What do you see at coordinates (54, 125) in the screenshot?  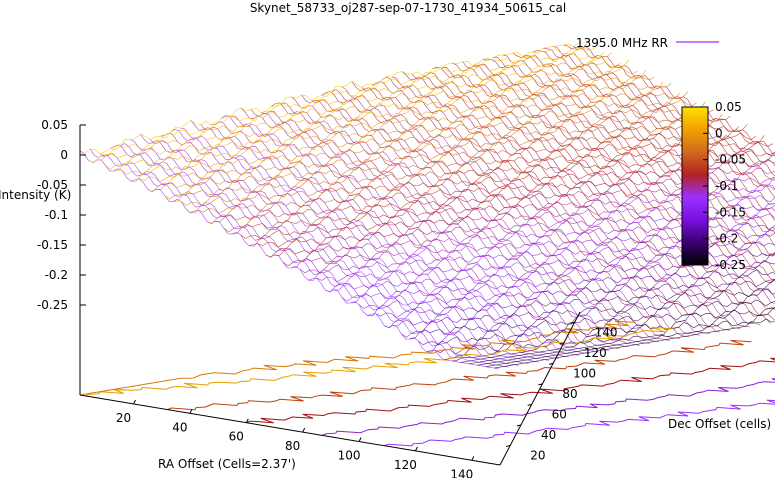 I see `z-tick-label: 0.05` at bounding box center [54, 125].